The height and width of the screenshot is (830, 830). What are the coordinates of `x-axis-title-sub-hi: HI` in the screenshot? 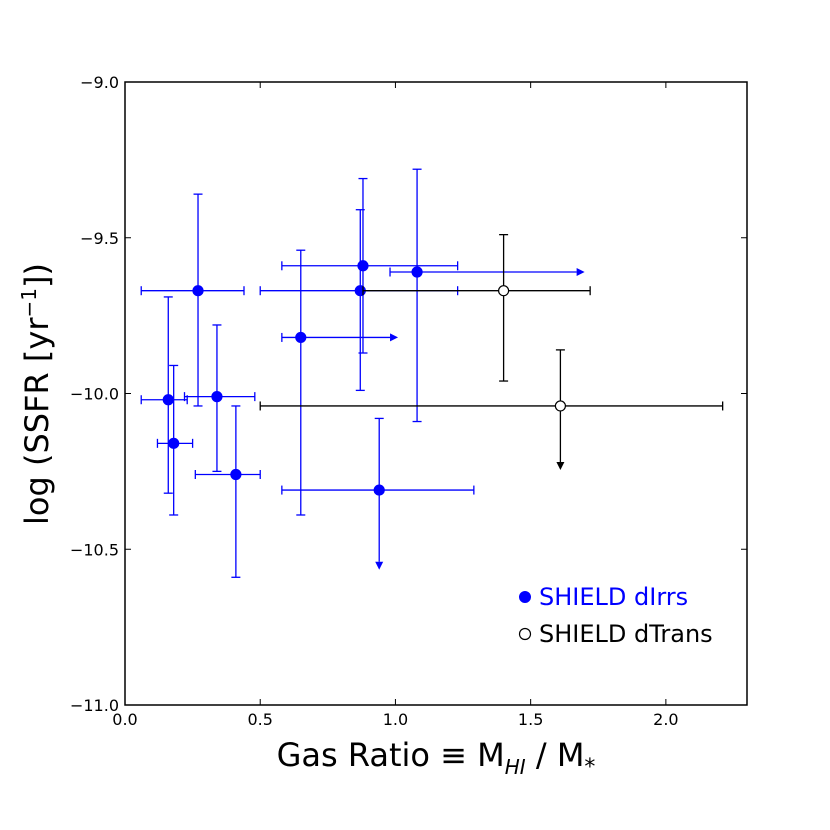 It's located at (515, 767).